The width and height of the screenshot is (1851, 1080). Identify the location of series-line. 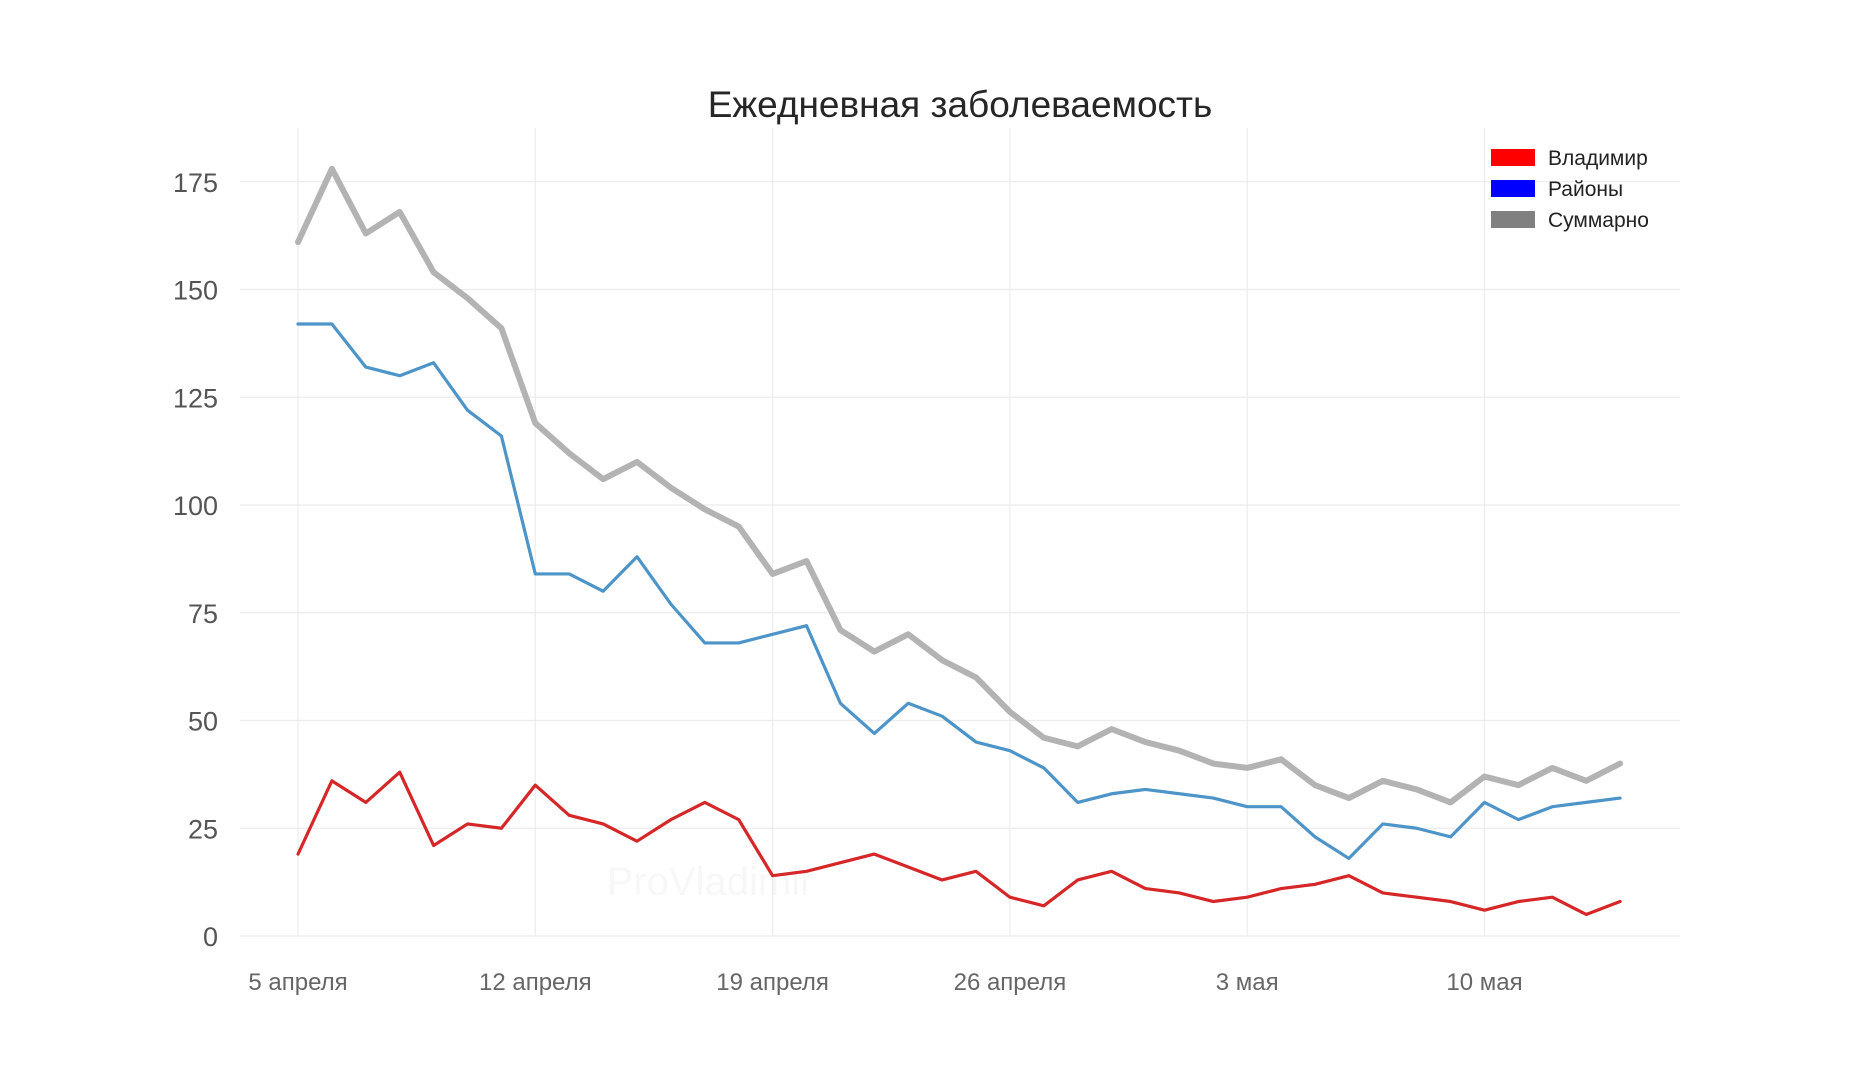
(959, 843).